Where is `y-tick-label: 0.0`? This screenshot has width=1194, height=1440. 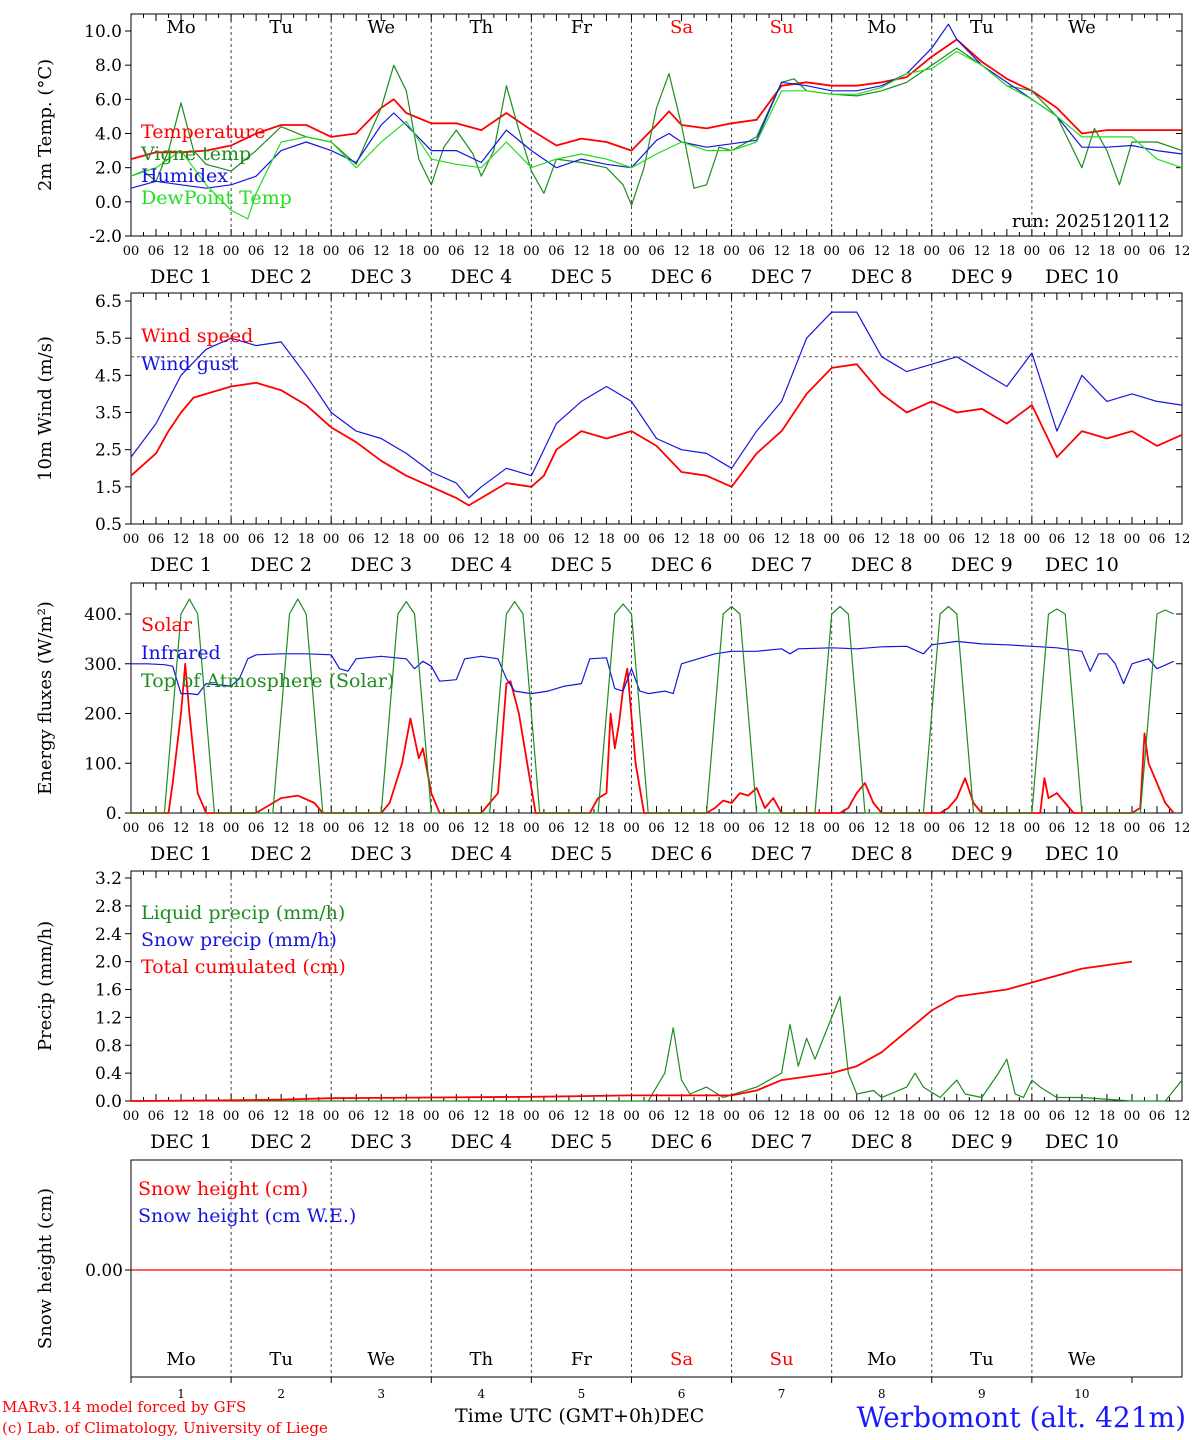 y-tick-label: 0.0 is located at coordinates (108, 1102).